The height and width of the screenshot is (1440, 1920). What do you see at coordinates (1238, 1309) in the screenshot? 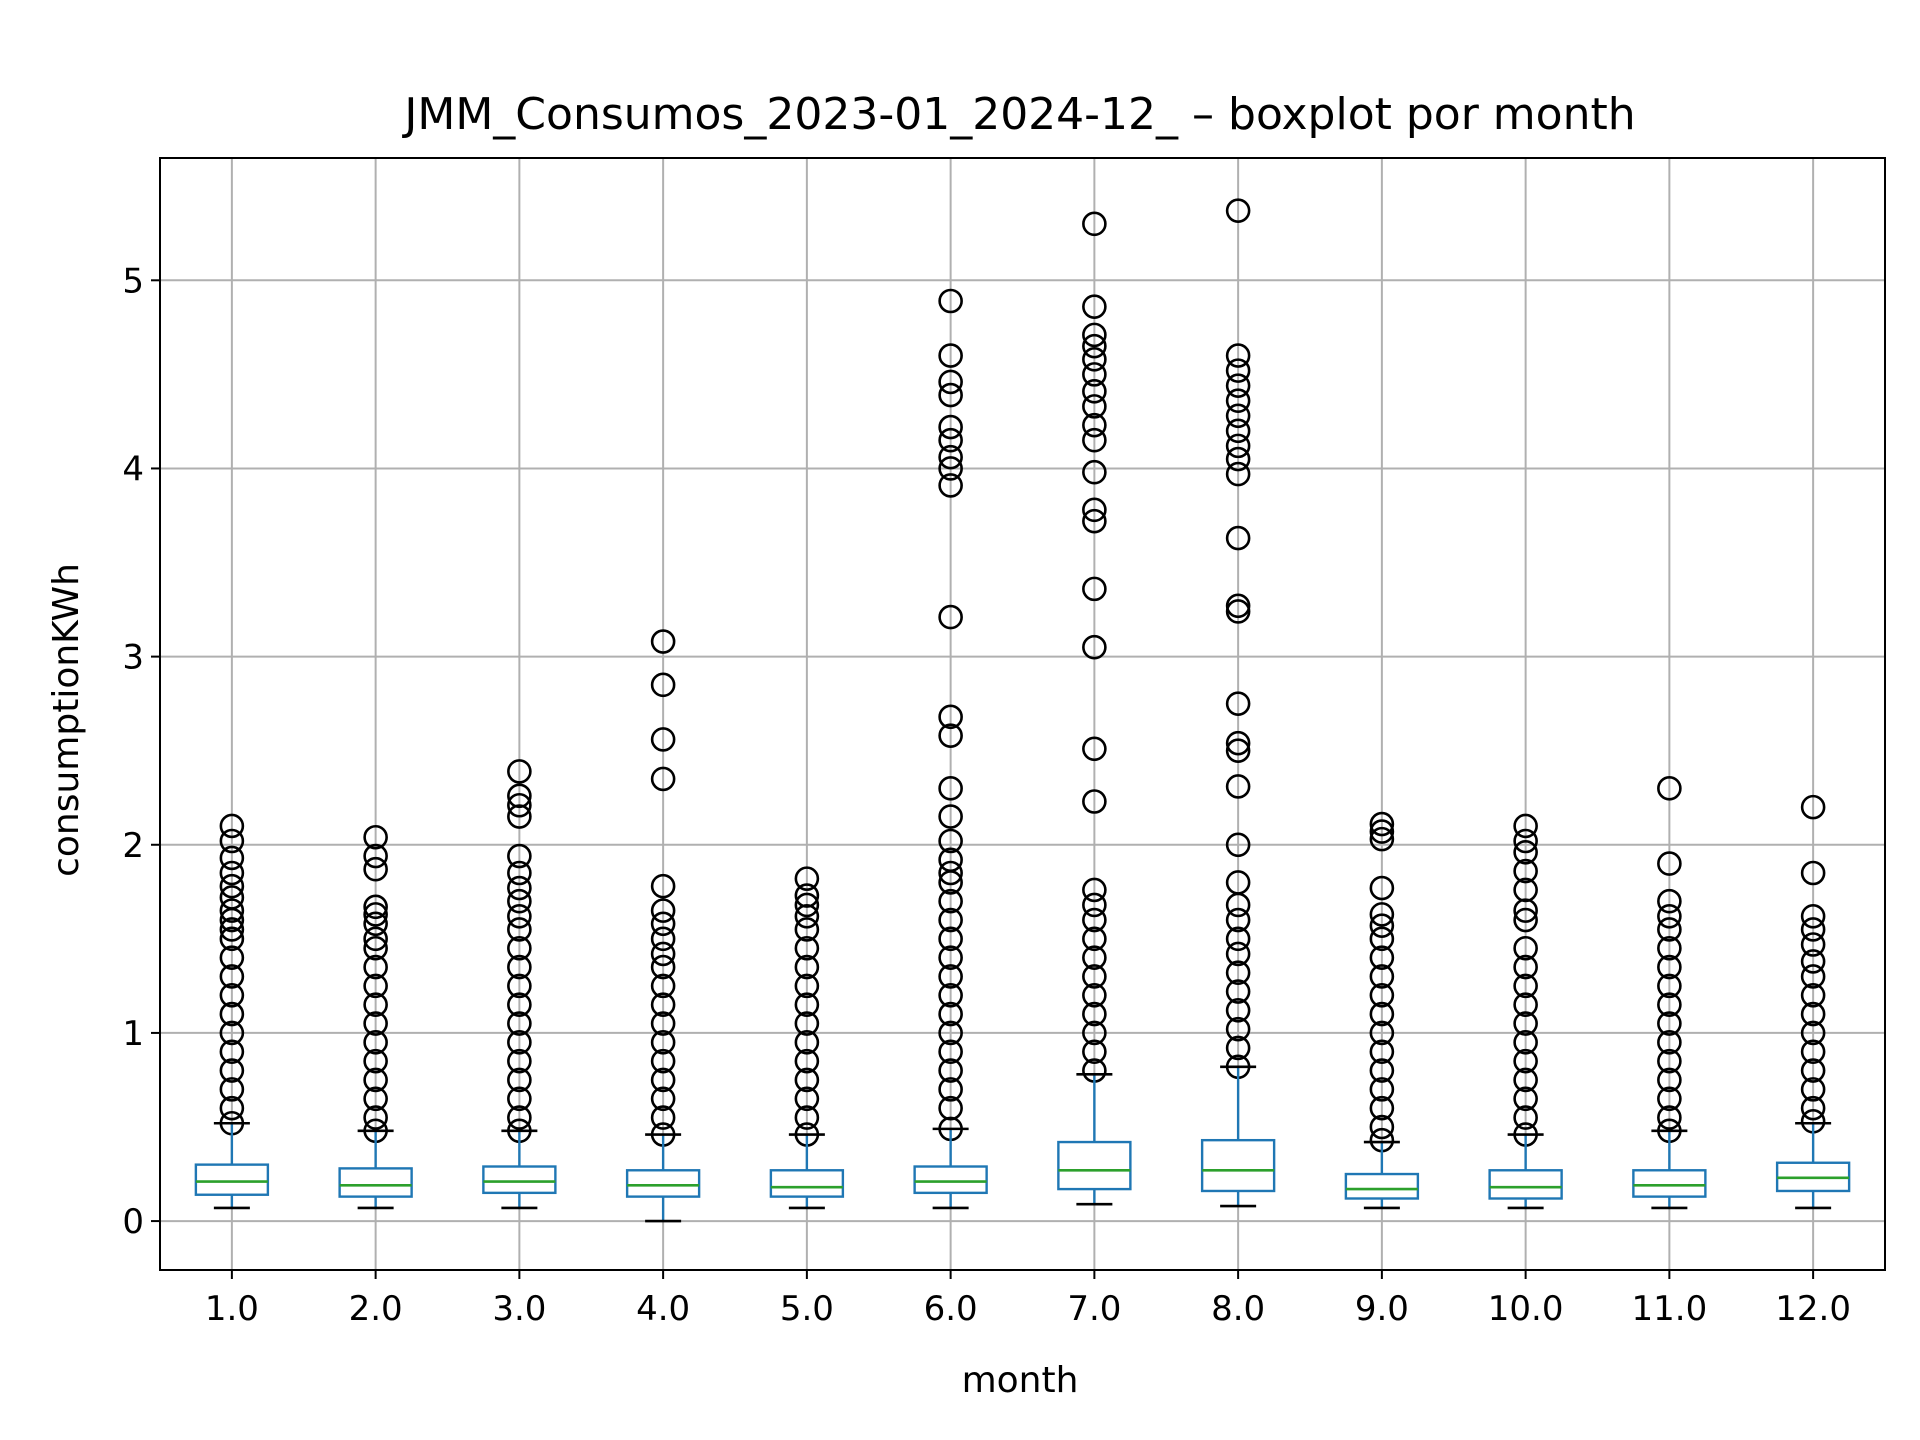
I see `x-tick-label: 8.0` at bounding box center [1238, 1309].